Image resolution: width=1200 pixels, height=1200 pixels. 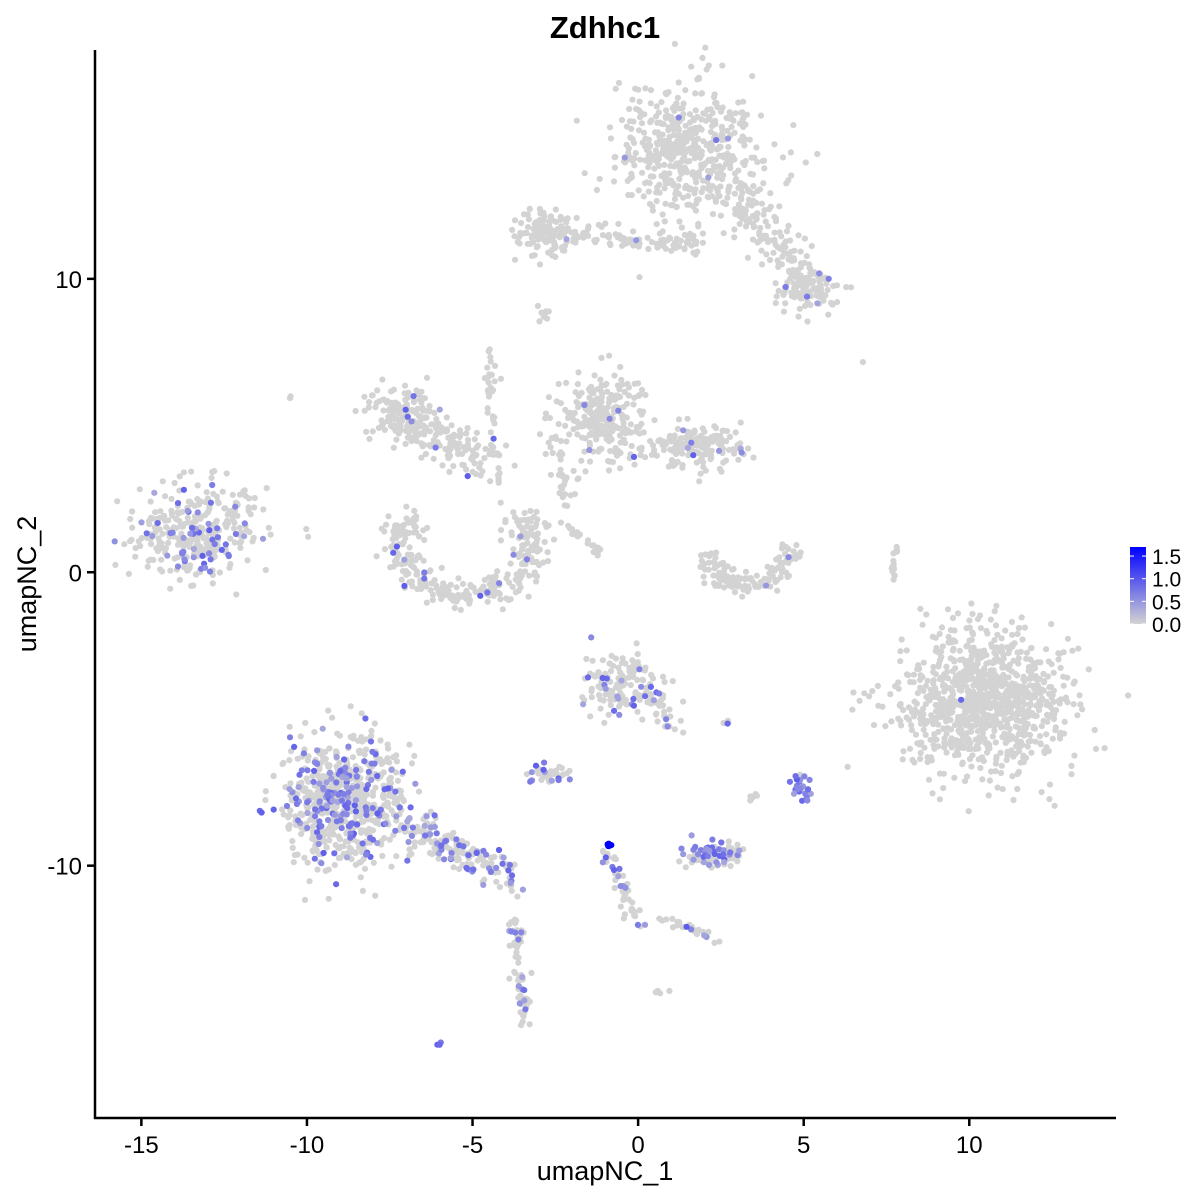 I want to click on y-tick-label: 10, so click(x=68, y=280).